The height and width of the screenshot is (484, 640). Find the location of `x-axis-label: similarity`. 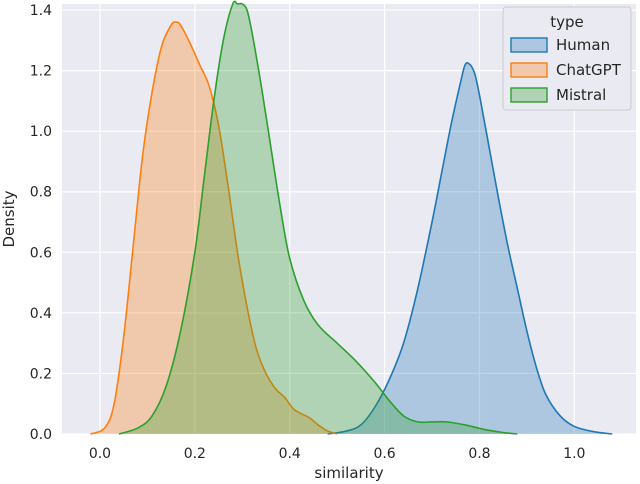

x-axis-label: similarity is located at coordinates (348, 473).